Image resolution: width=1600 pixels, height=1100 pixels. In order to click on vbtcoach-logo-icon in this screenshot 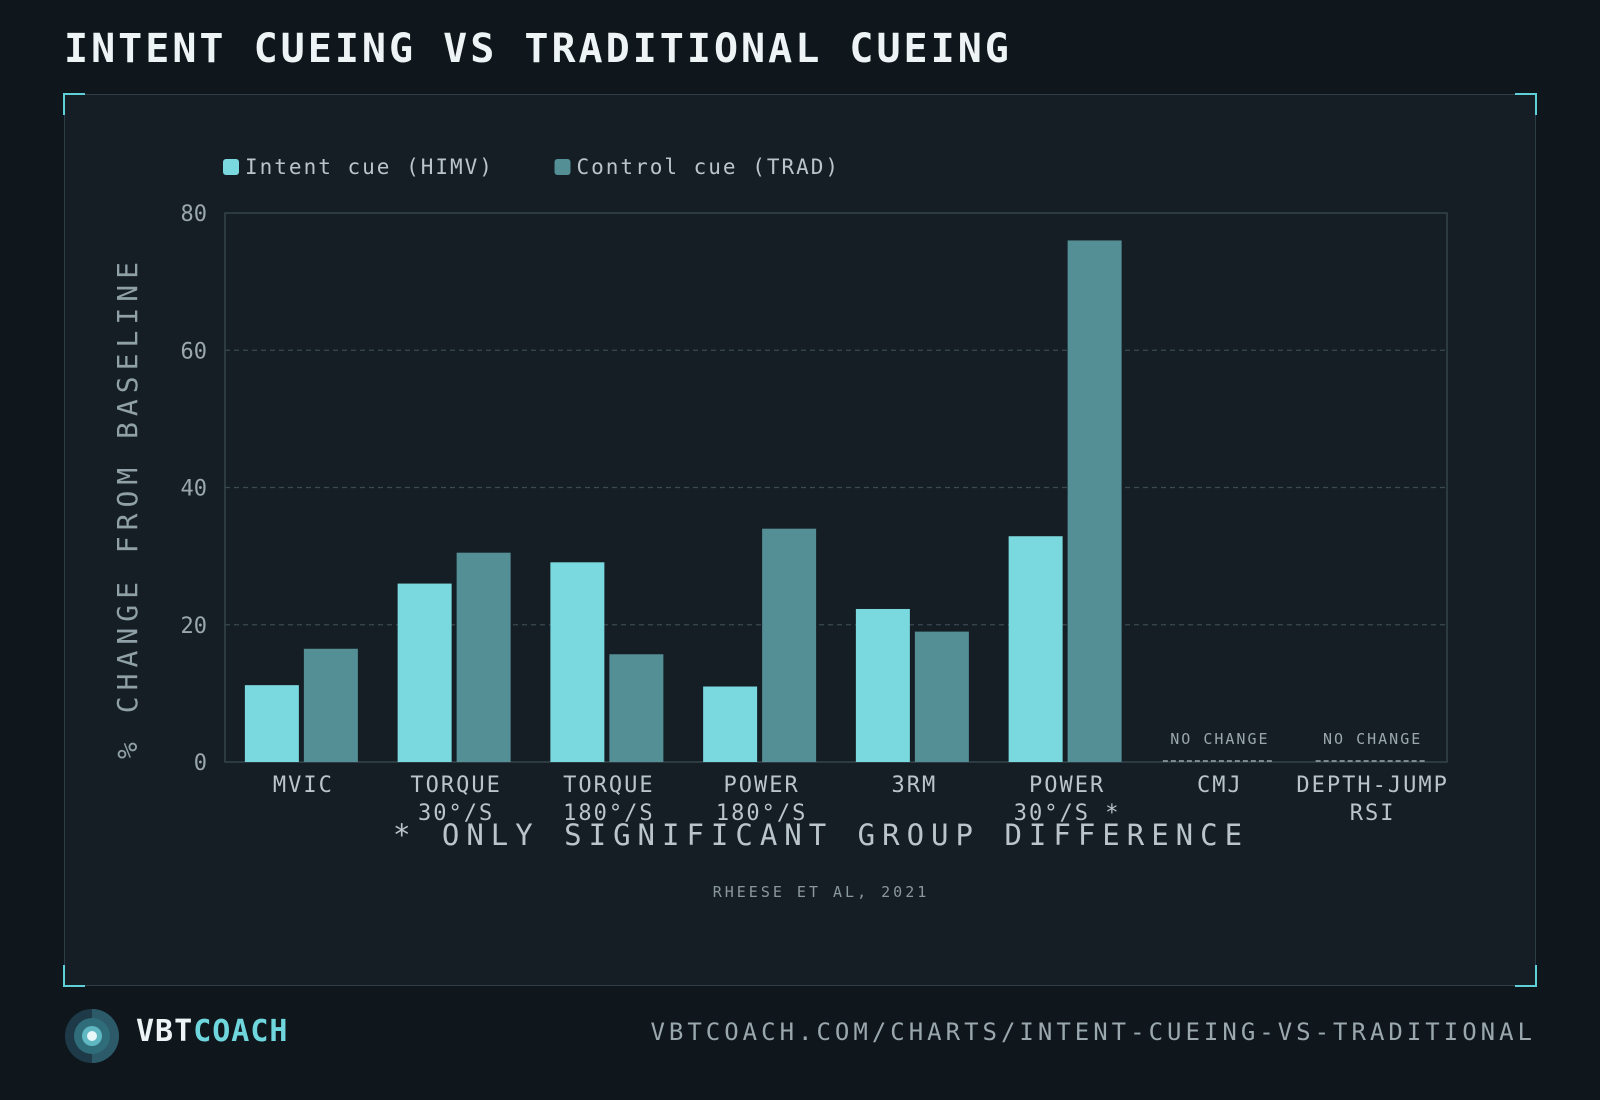, I will do `click(92, 1036)`.